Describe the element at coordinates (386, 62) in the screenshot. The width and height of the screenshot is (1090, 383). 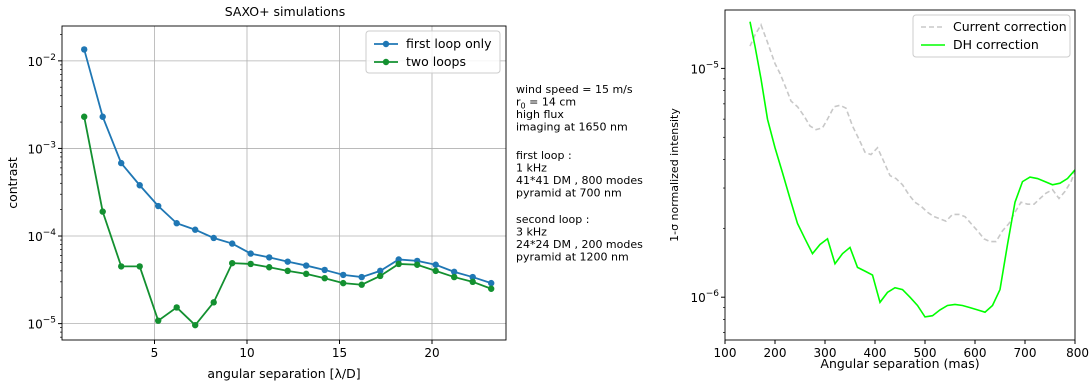
I see `legend-marker-two-loops` at that location.